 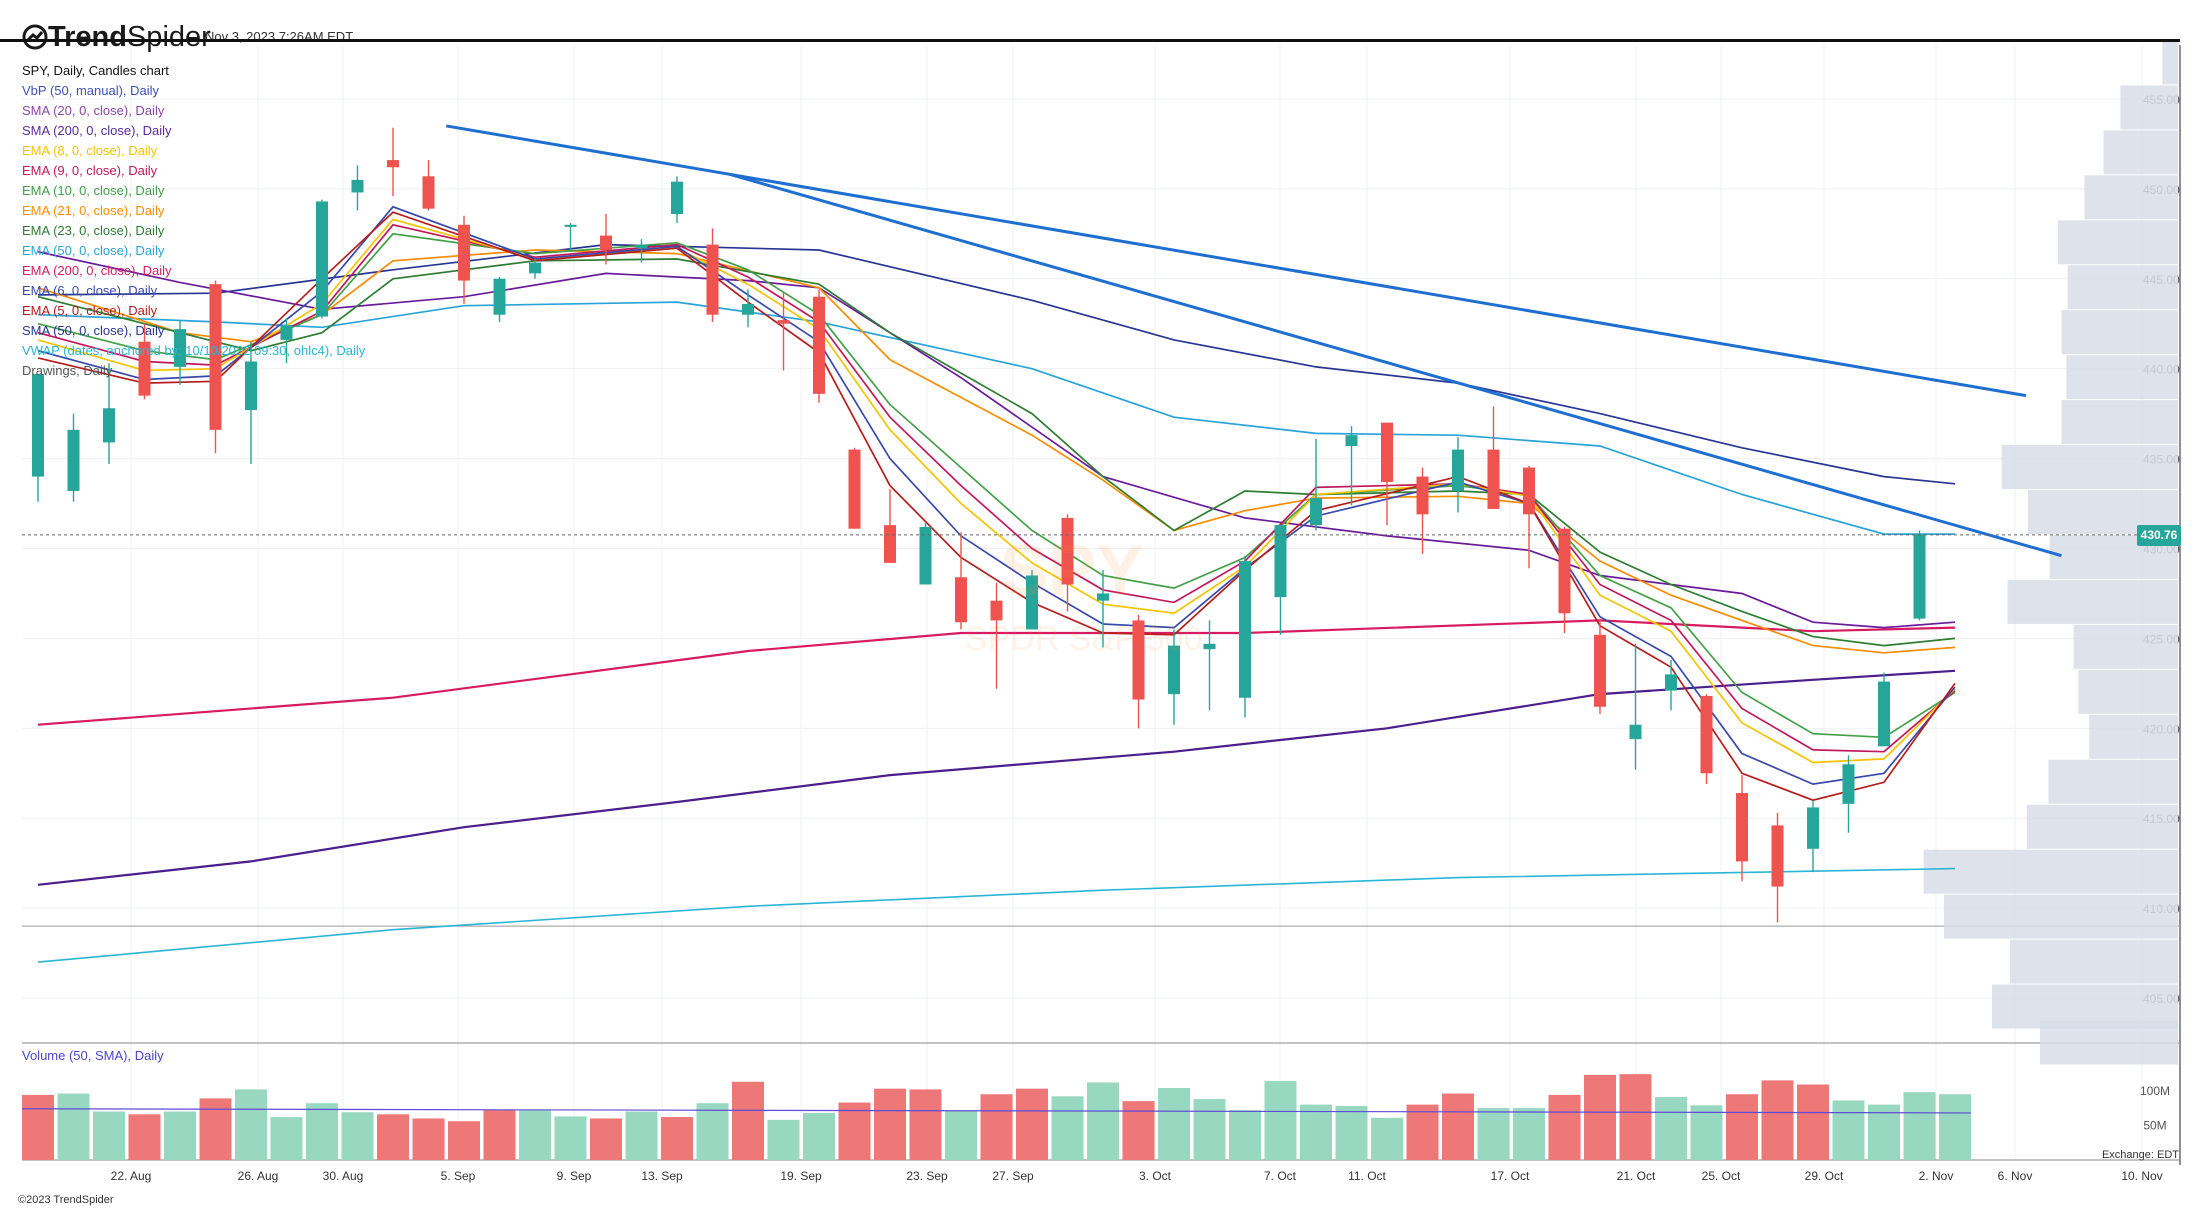 I want to click on legend-item: SMA (20, 0, close), Daily, so click(x=93, y=110).